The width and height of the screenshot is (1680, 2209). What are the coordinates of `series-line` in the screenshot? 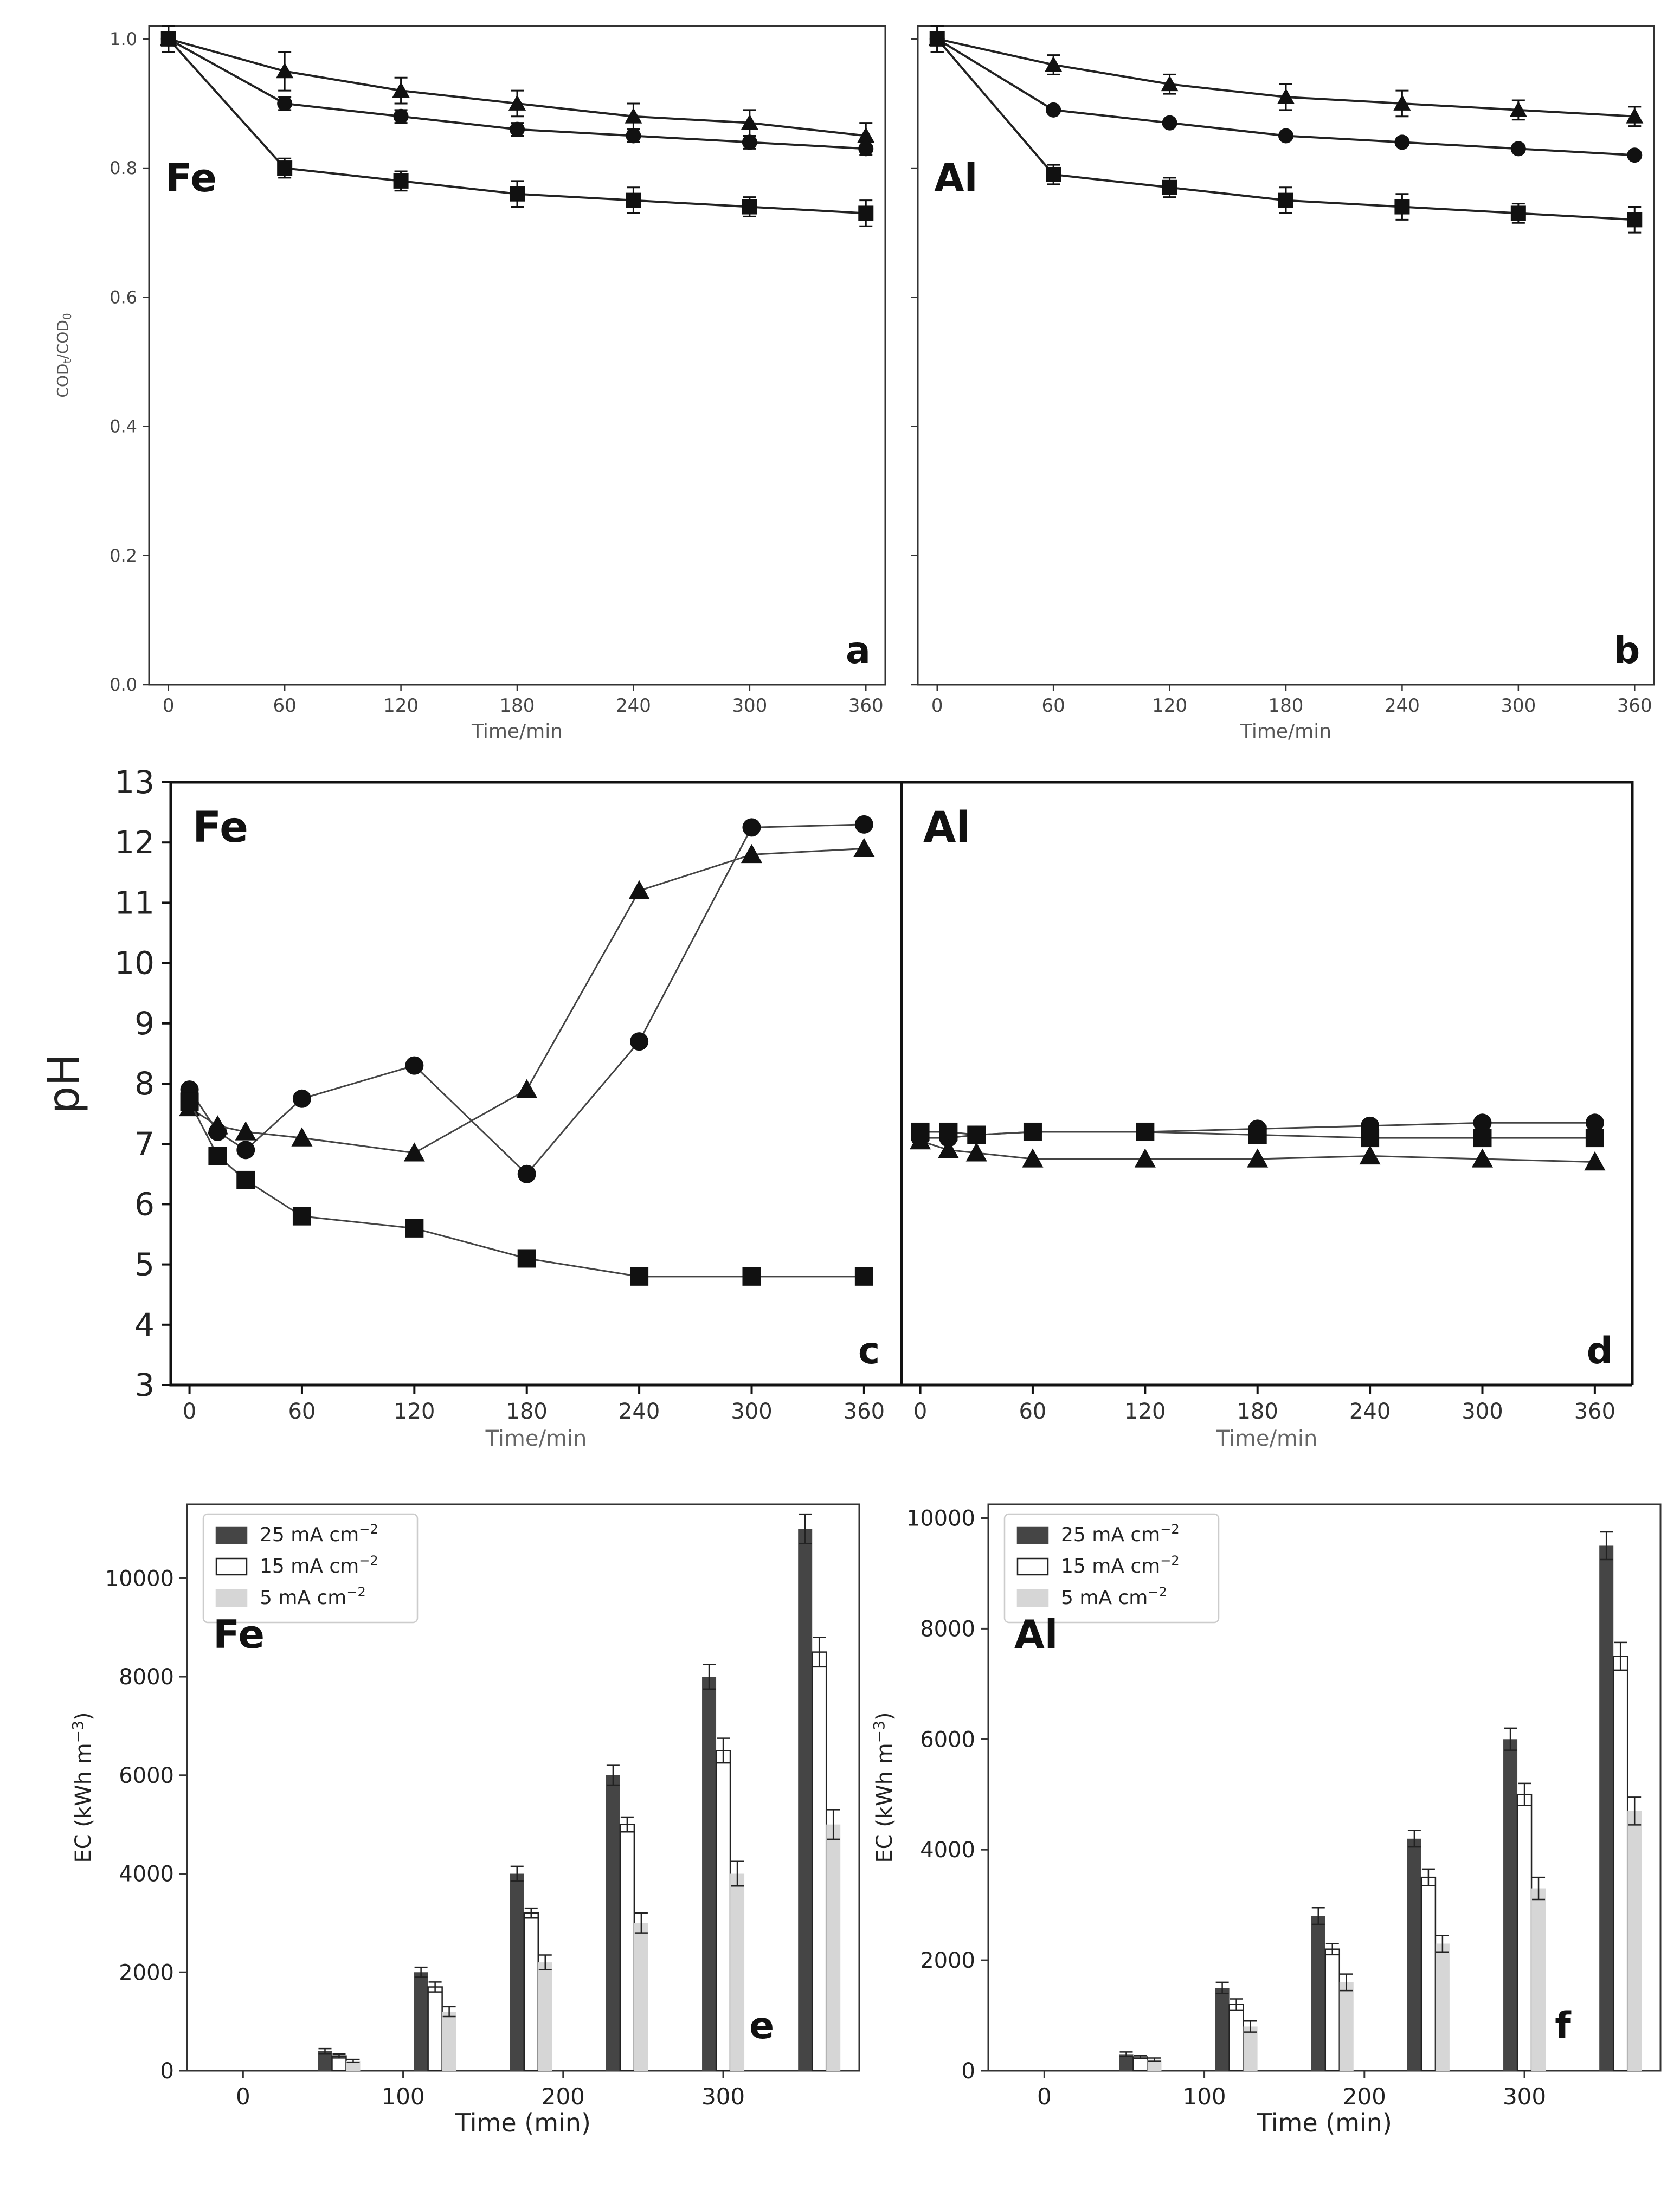 It's located at (517, 87).